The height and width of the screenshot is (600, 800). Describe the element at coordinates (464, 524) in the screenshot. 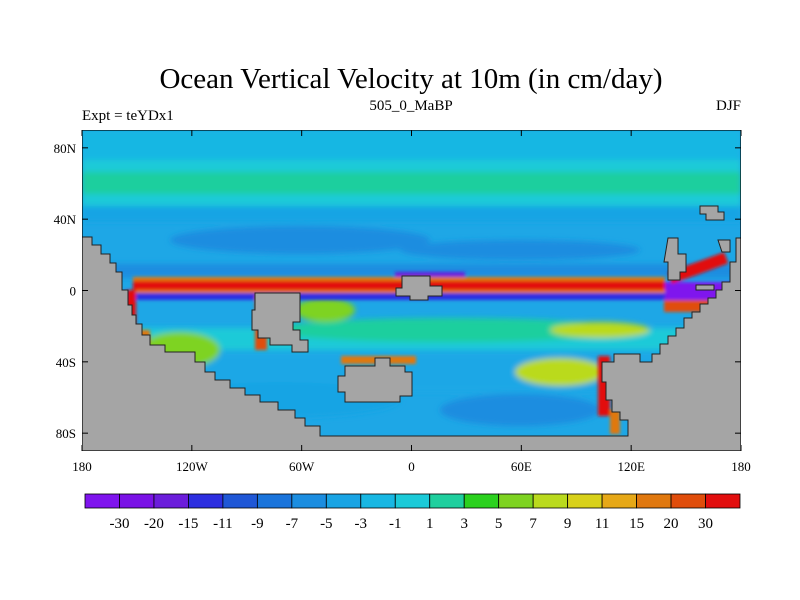

I see `colorbar-label: 3` at that location.